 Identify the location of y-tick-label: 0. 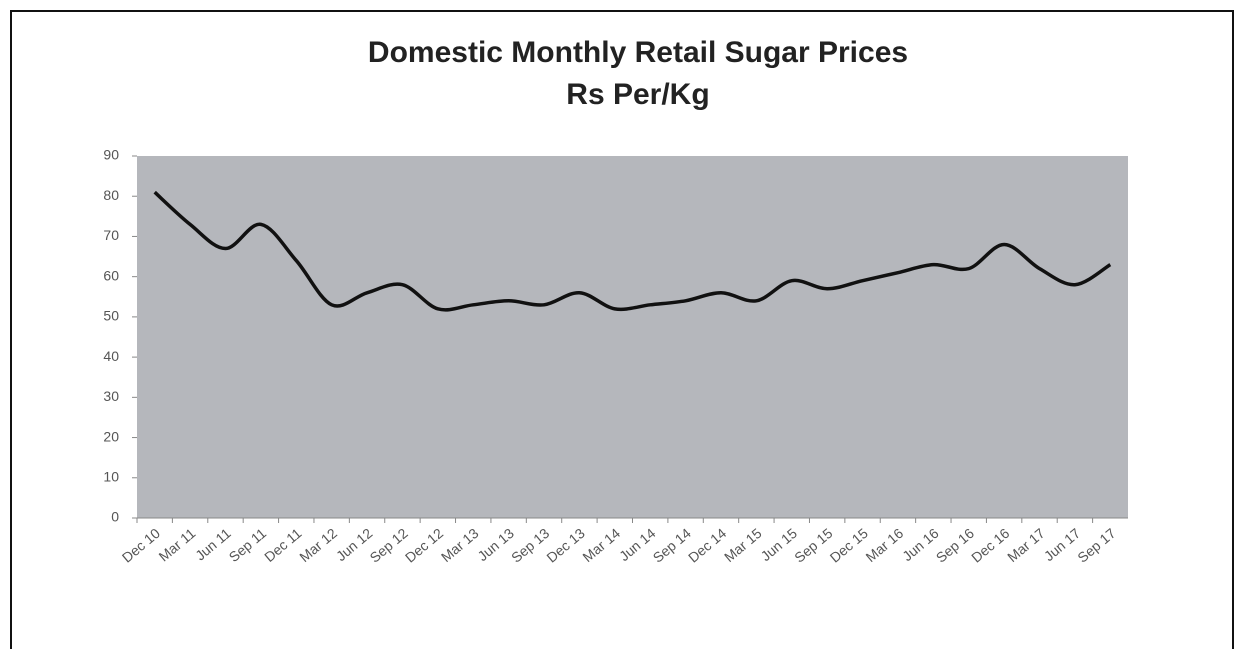
(115, 517).